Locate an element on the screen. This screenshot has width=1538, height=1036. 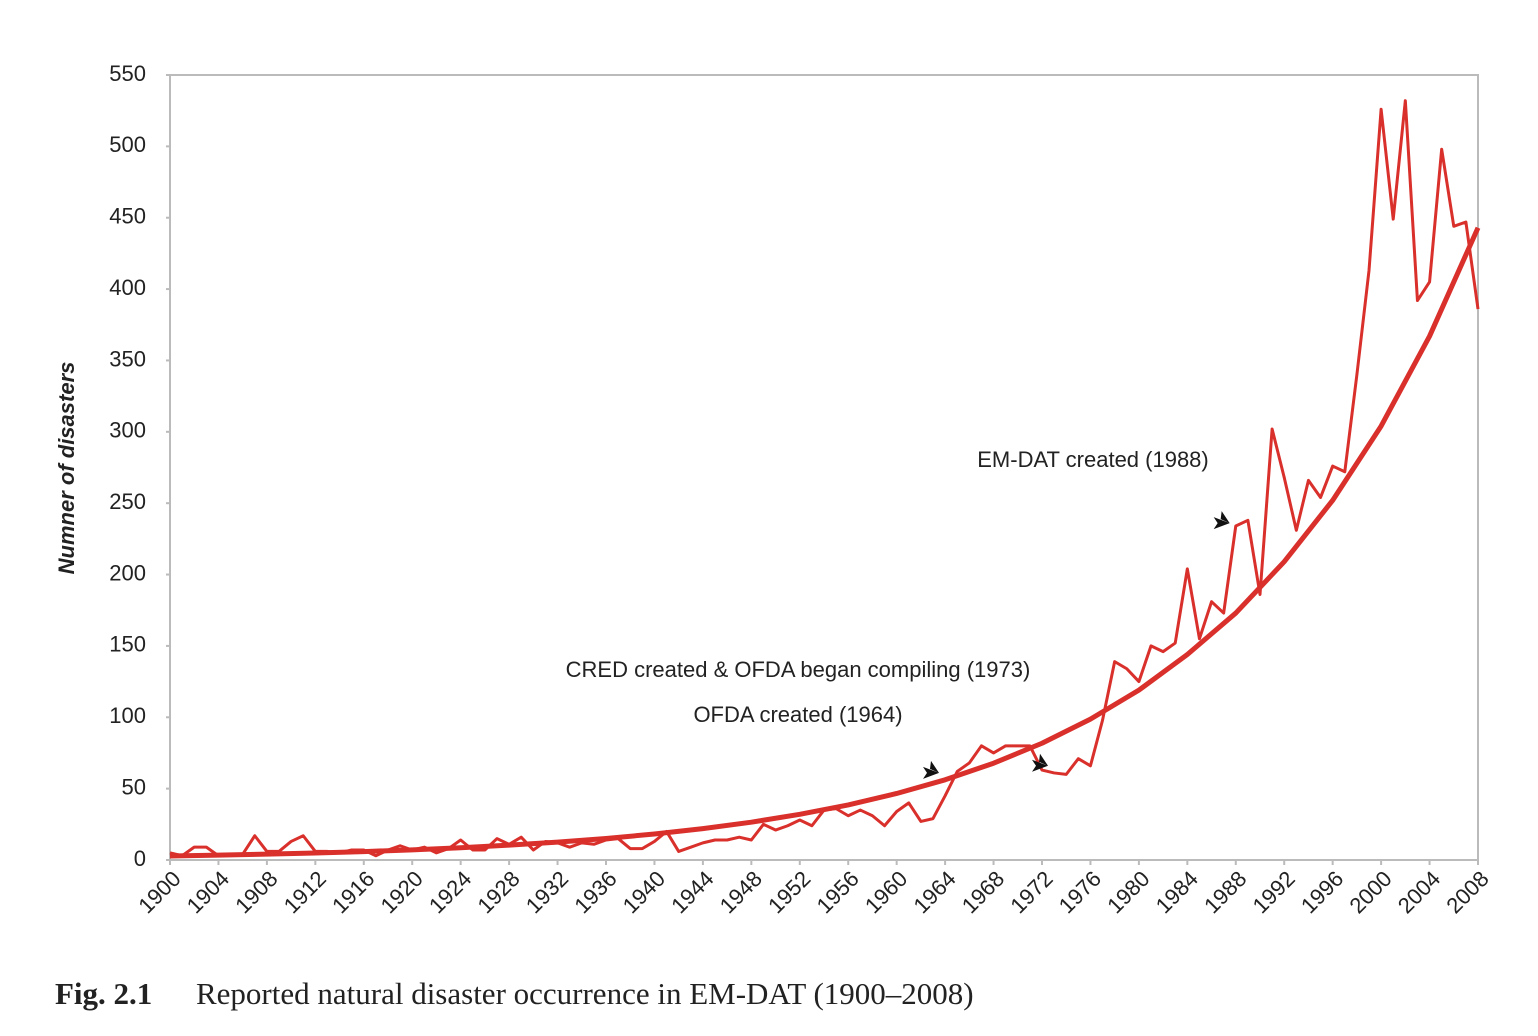
y-tick-label: 450 is located at coordinates (127, 216).